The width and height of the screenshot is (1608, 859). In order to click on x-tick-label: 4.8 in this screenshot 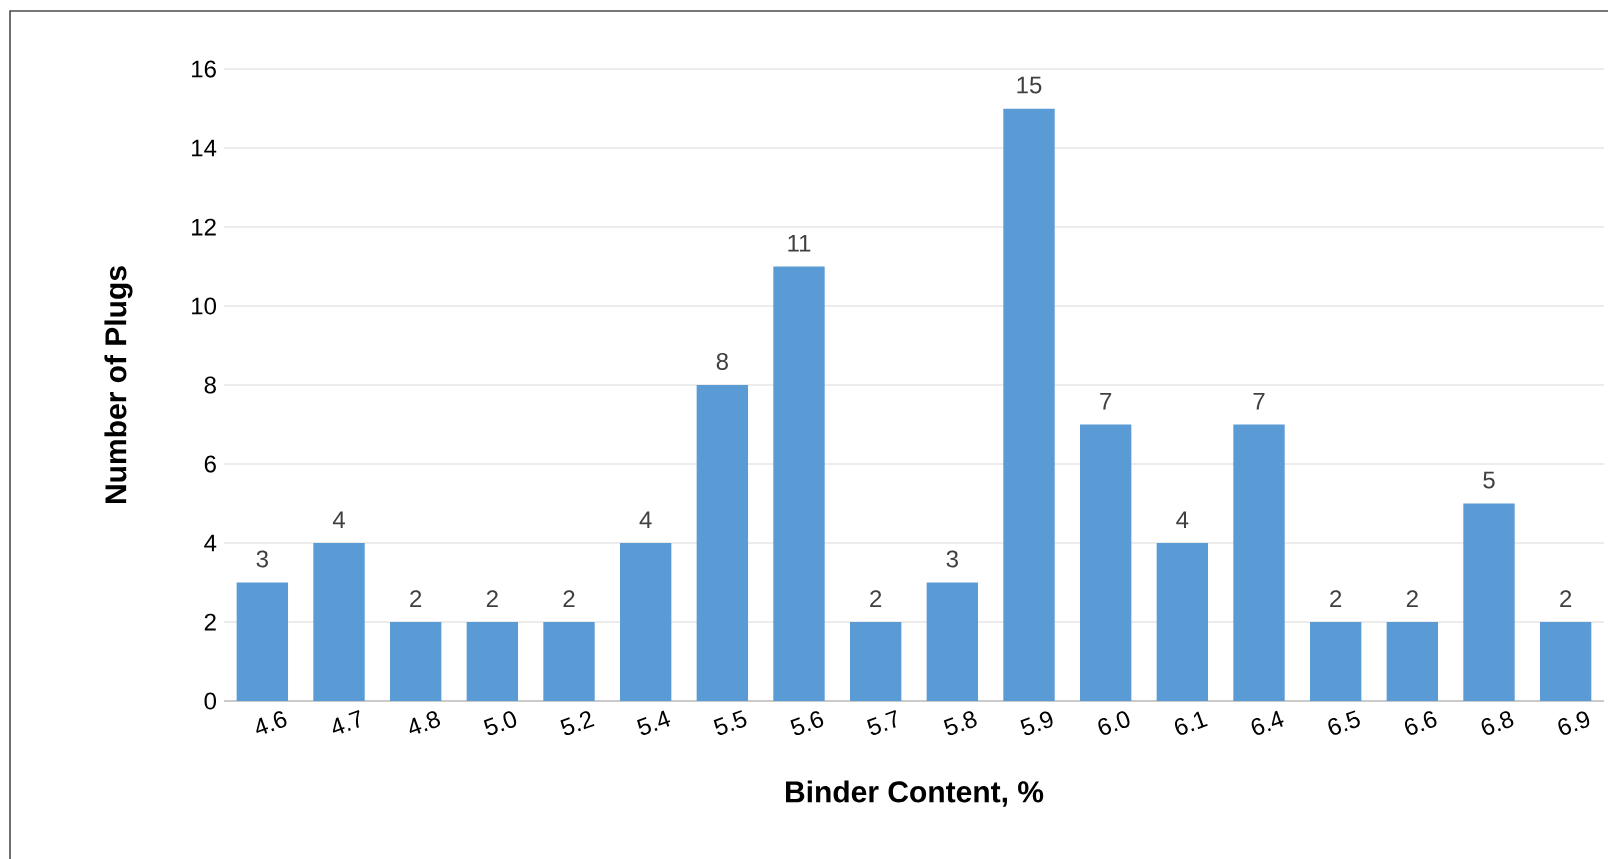, I will do `click(425, 722)`.